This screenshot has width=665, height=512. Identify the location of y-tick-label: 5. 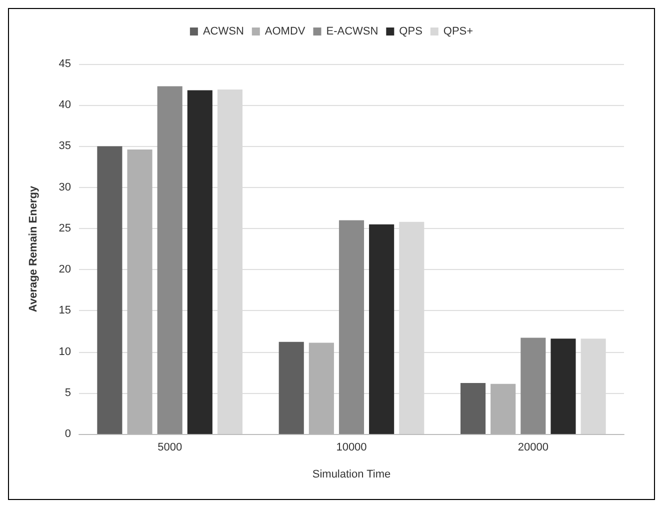
(67, 392).